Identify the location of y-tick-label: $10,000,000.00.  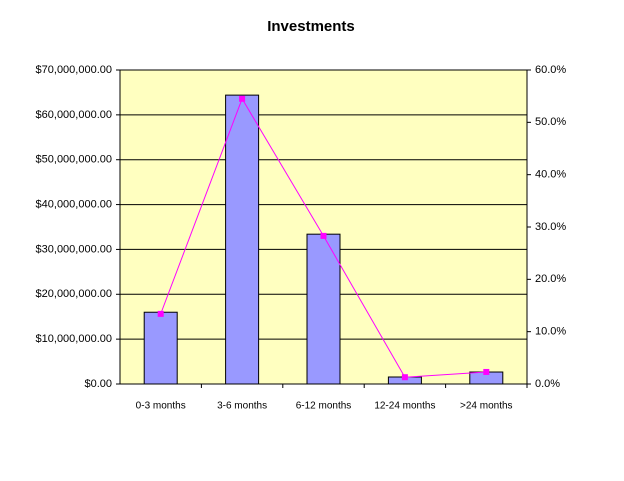
(74, 339).